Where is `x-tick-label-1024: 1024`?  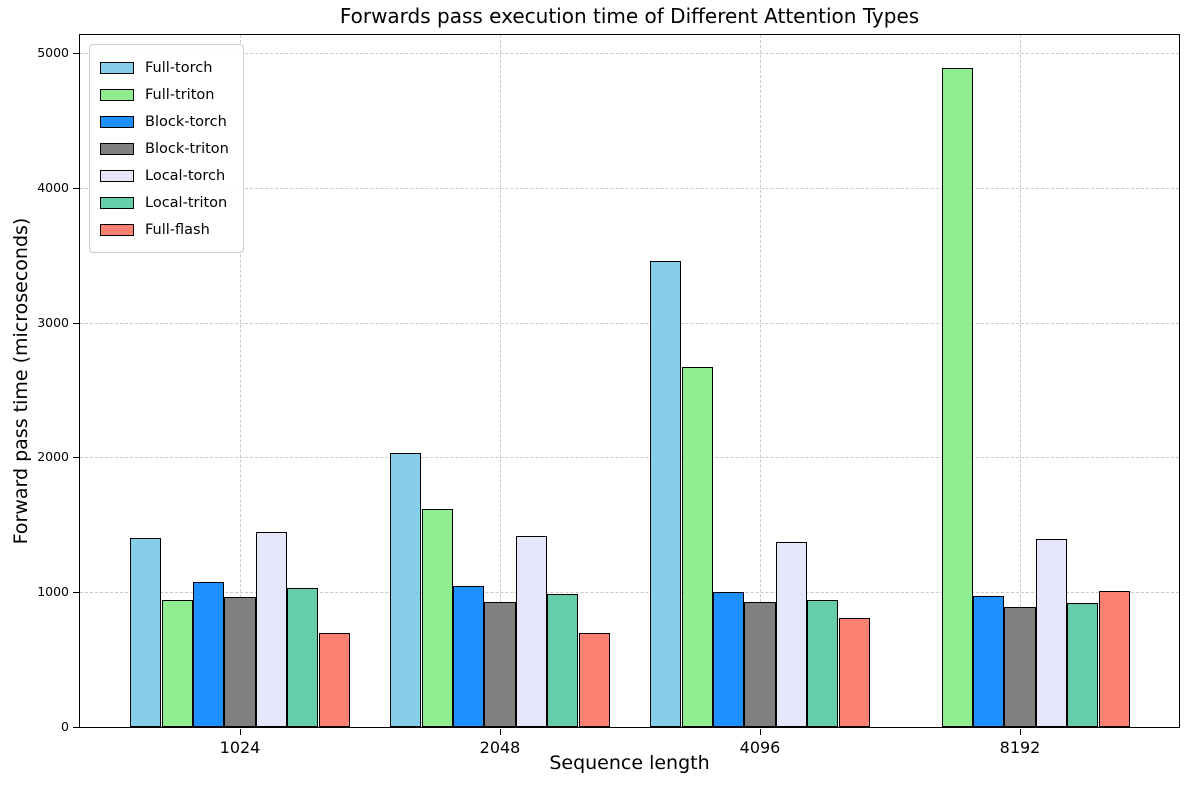 x-tick-label-1024: 1024 is located at coordinates (240, 747).